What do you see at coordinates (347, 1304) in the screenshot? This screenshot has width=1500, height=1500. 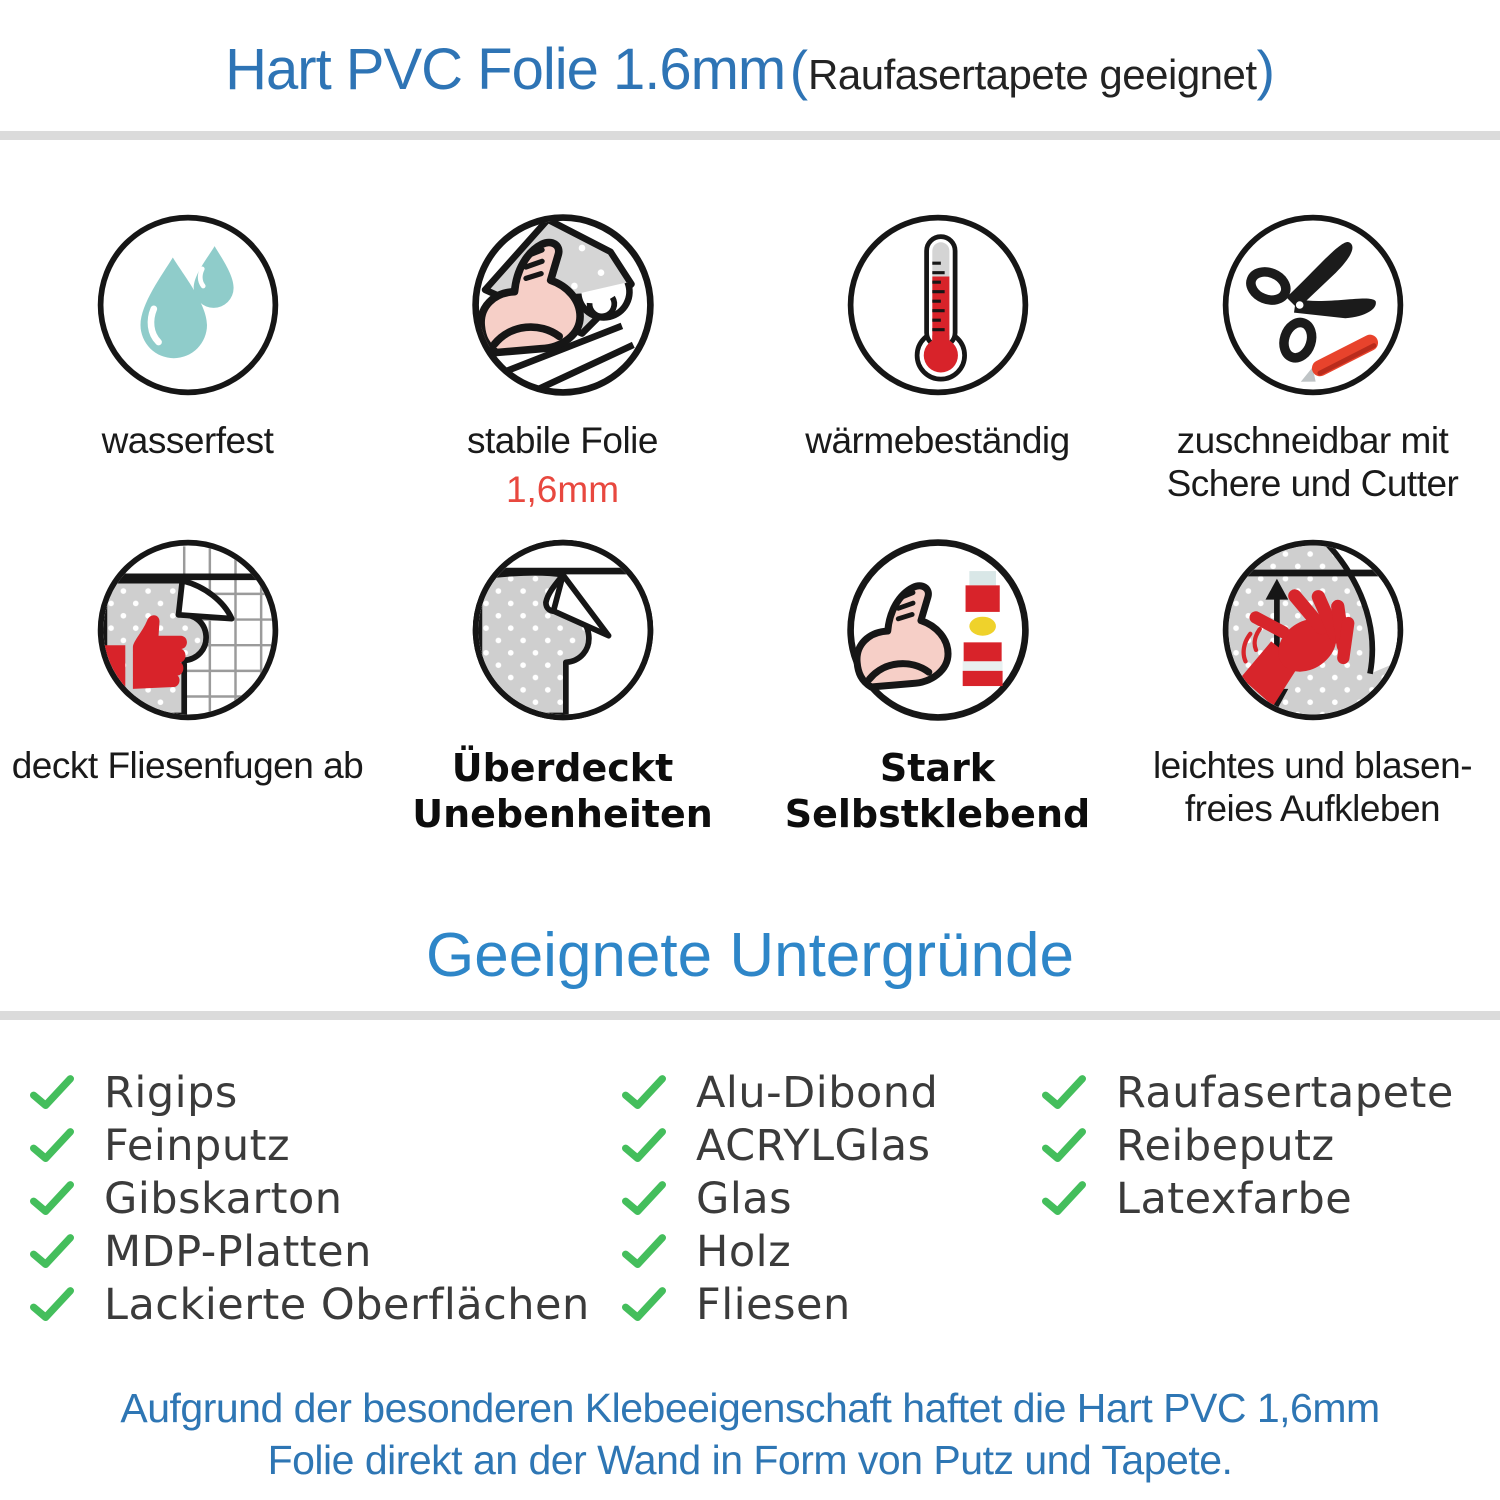 I see `substrate-label: Lackierte Oberflächen` at bounding box center [347, 1304].